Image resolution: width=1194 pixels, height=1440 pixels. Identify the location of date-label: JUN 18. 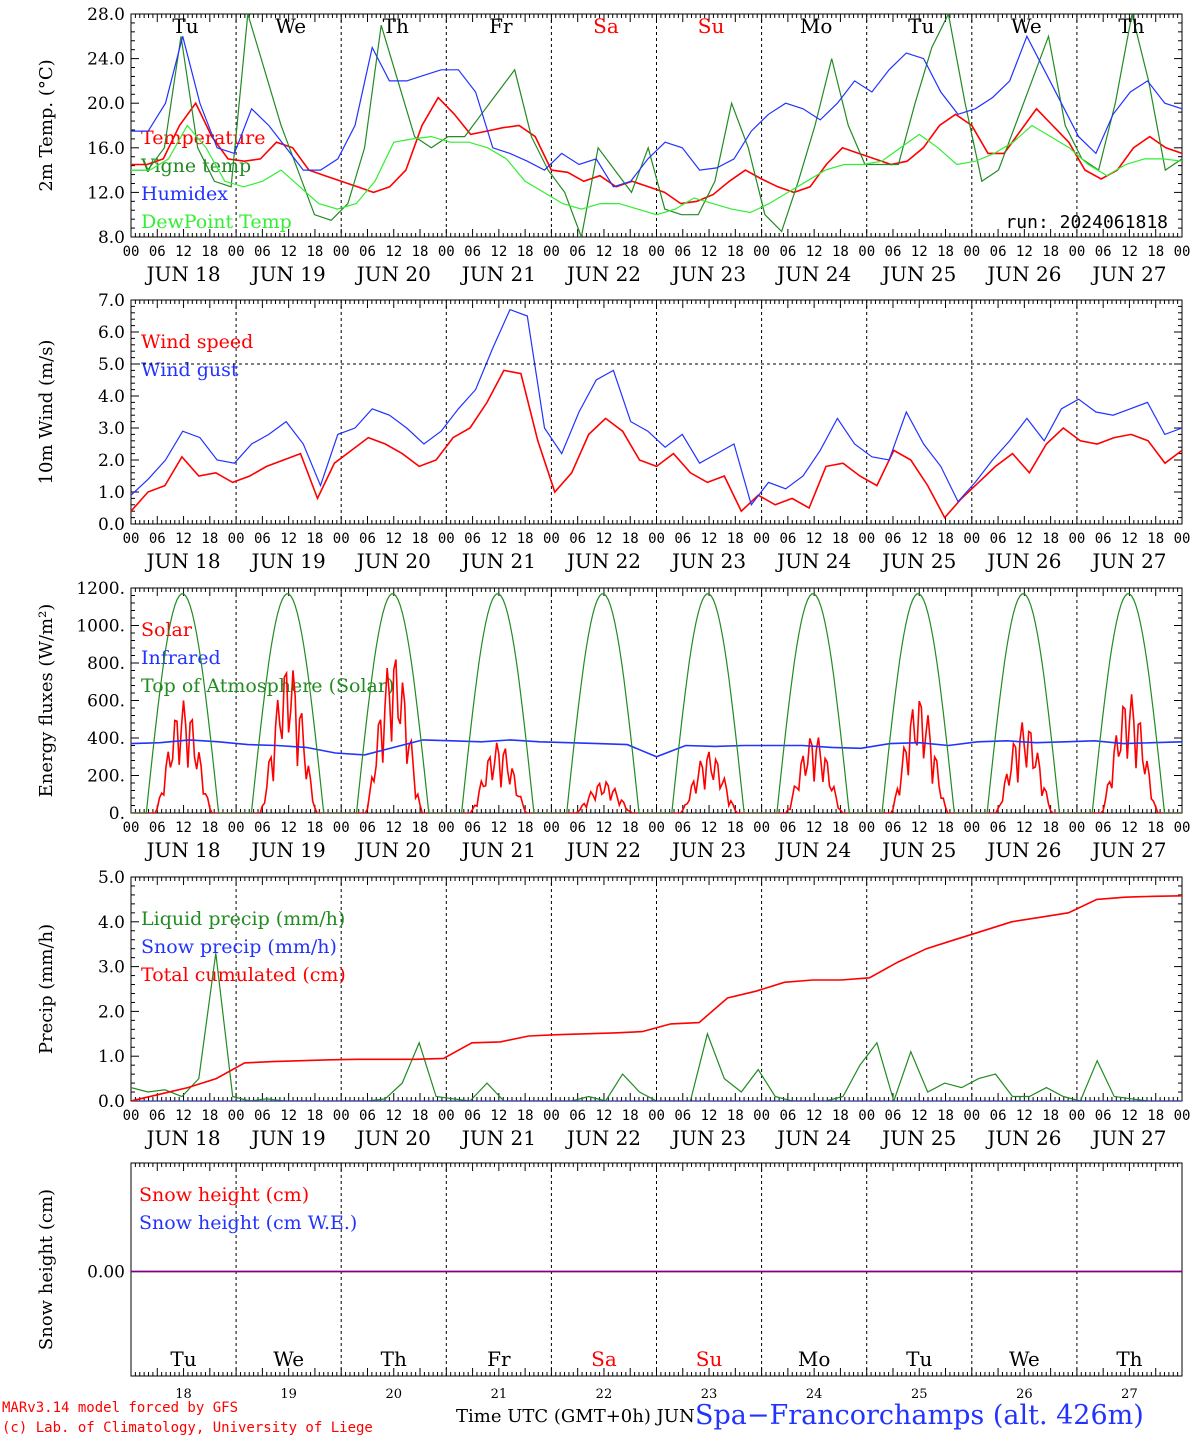
(182, 850).